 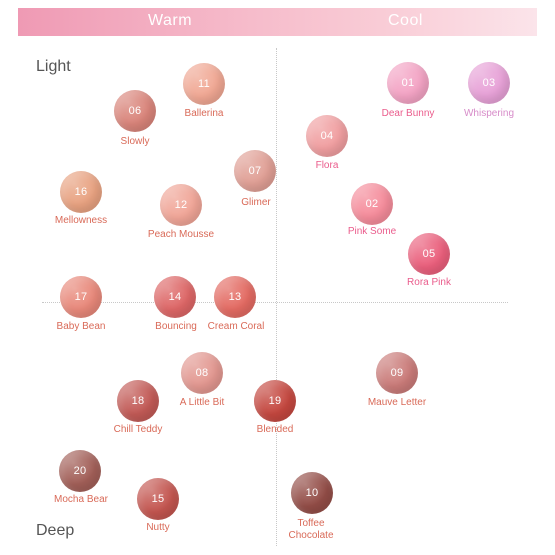 I want to click on shade-swatch-15: 15, so click(x=158, y=499).